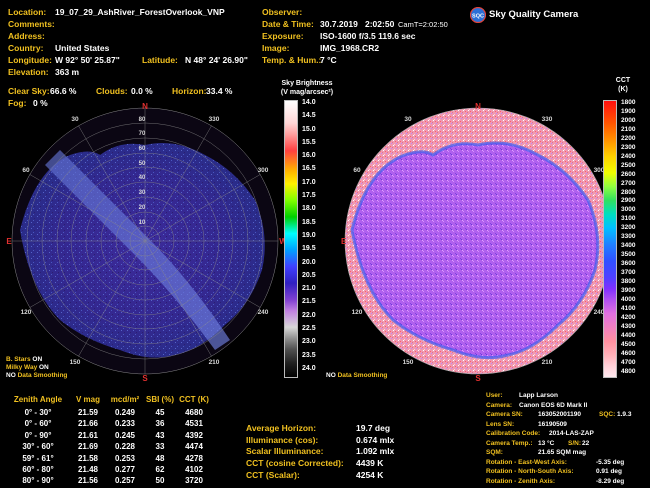  I want to click on zenith-table-cell: 4102, so click(194, 469).